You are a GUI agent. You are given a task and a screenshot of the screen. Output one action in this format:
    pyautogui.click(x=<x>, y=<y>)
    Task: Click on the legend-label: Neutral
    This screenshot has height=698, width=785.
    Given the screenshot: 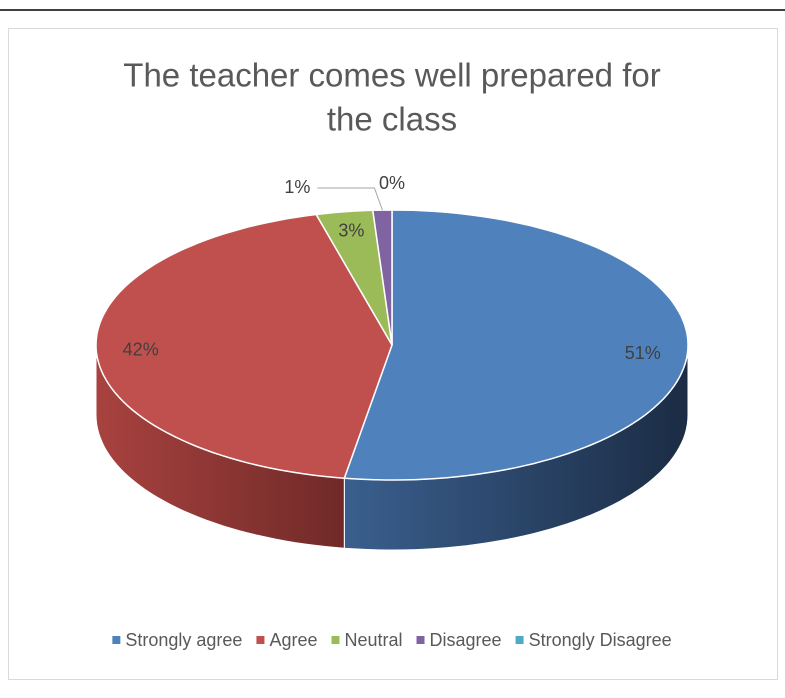 What is the action you would take?
    pyautogui.click(x=373, y=640)
    